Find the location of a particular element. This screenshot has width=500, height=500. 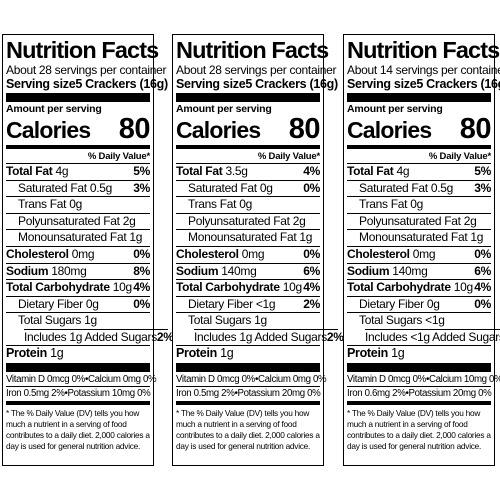

nutrient-name: Sodium is located at coordinates (197, 270).